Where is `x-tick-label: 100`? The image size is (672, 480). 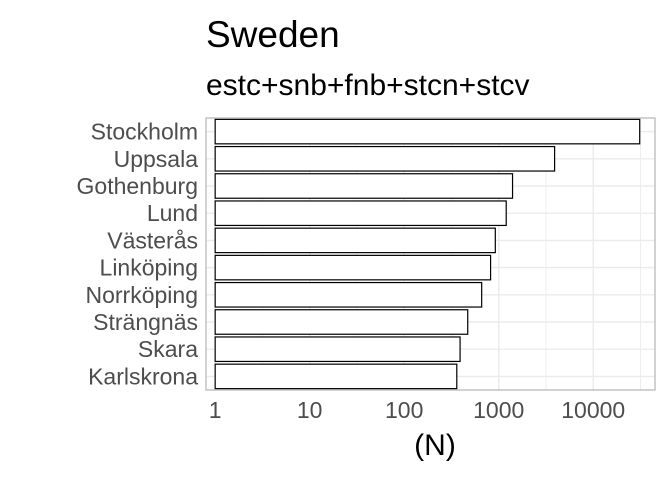 x-tick-label: 100 is located at coordinates (404, 410).